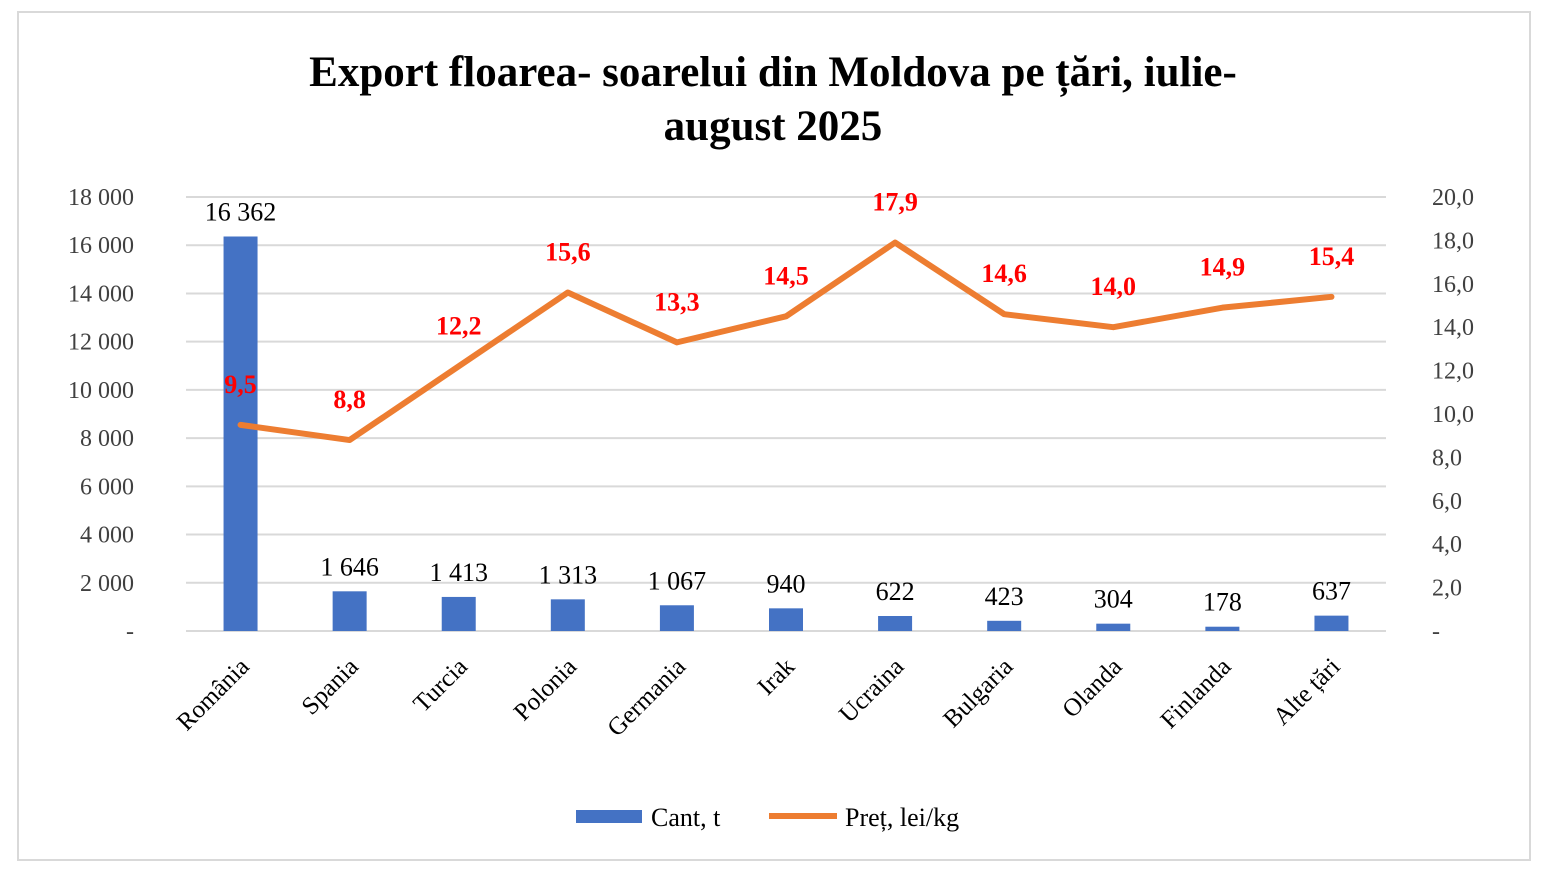 This screenshot has height=876, width=1546. I want to click on legend-swatch-bars, so click(609, 816).